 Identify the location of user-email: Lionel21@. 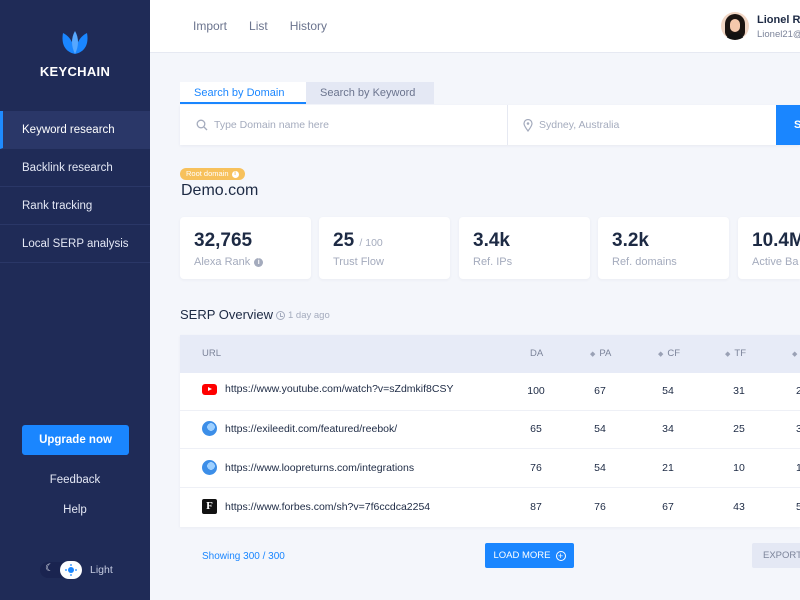
(778, 34).